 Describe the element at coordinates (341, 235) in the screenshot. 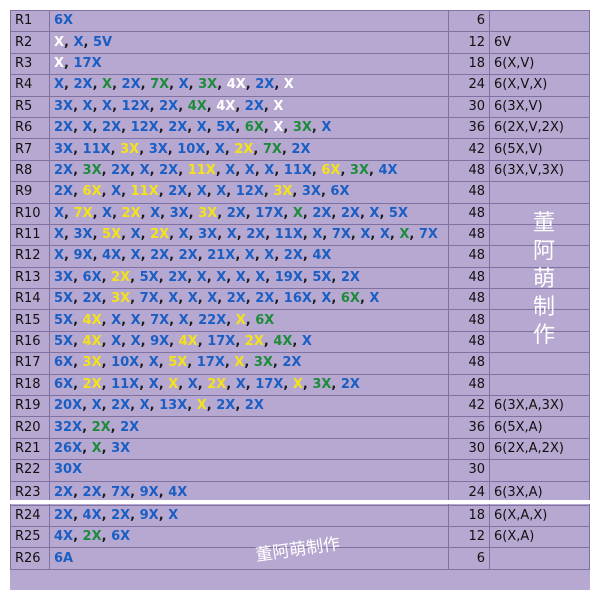

I see `stitch-token: 7X` at that location.